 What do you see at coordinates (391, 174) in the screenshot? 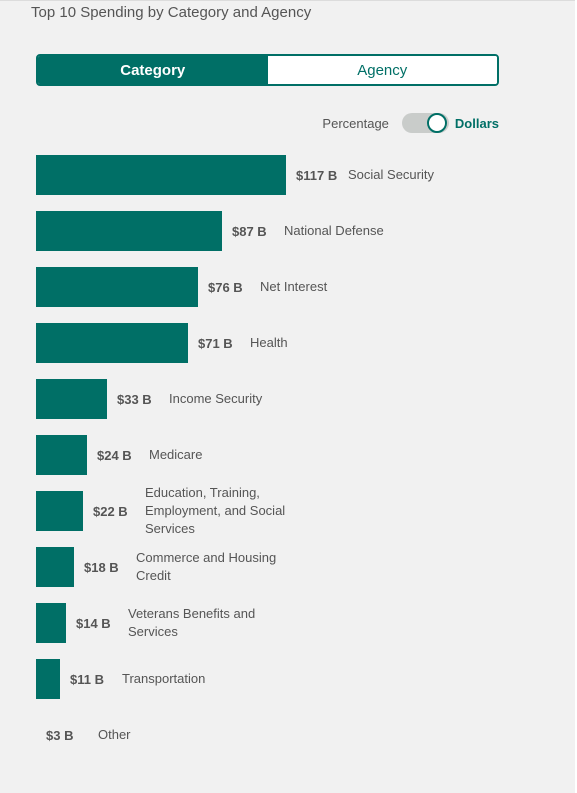
I see `bar-category-label: Social Security` at bounding box center [391, 174].